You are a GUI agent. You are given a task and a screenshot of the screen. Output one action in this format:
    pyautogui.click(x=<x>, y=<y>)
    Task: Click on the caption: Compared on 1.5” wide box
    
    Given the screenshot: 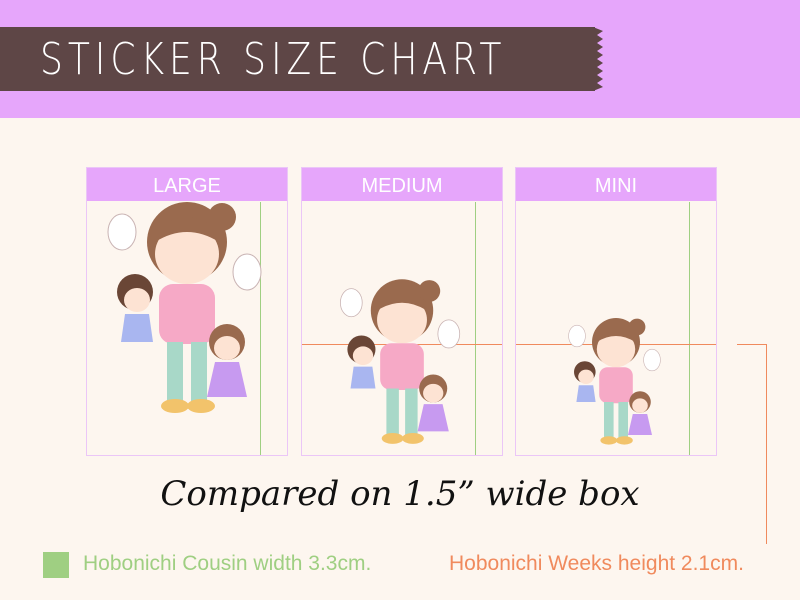 What is the action you would take?
    pyautogui.click(x=400, y=494)
    